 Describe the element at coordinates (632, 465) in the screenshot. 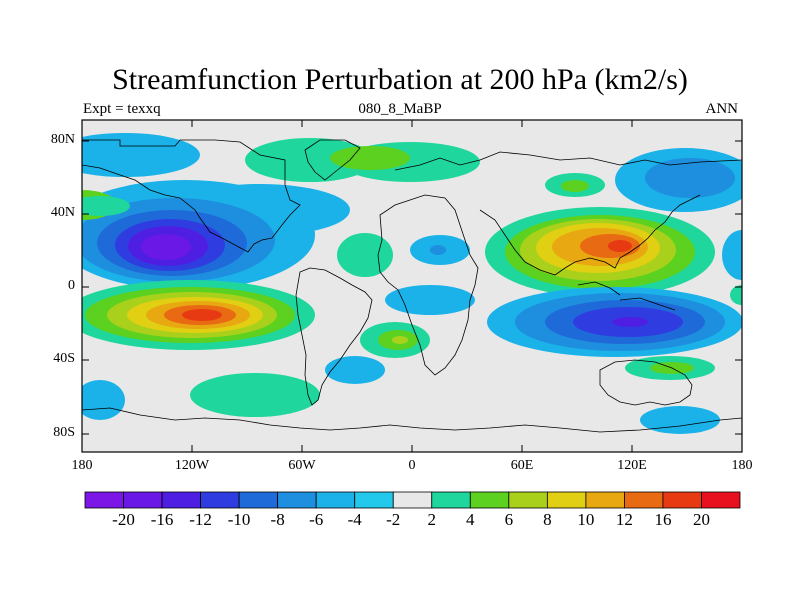

I see `lon-tick-label: 120E` at that location.